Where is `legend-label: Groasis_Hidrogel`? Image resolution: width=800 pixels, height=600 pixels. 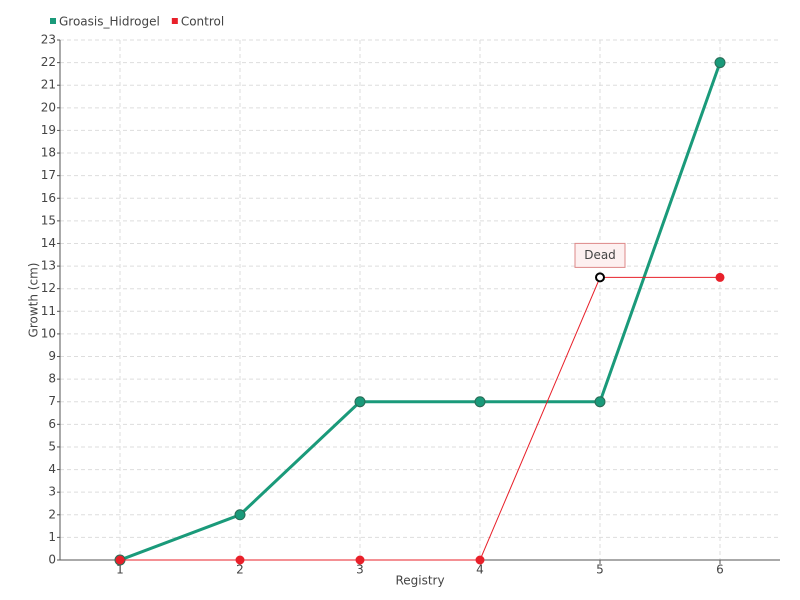 legend-label: Groasis_Hidrogel is located at coordinates (109, 22).